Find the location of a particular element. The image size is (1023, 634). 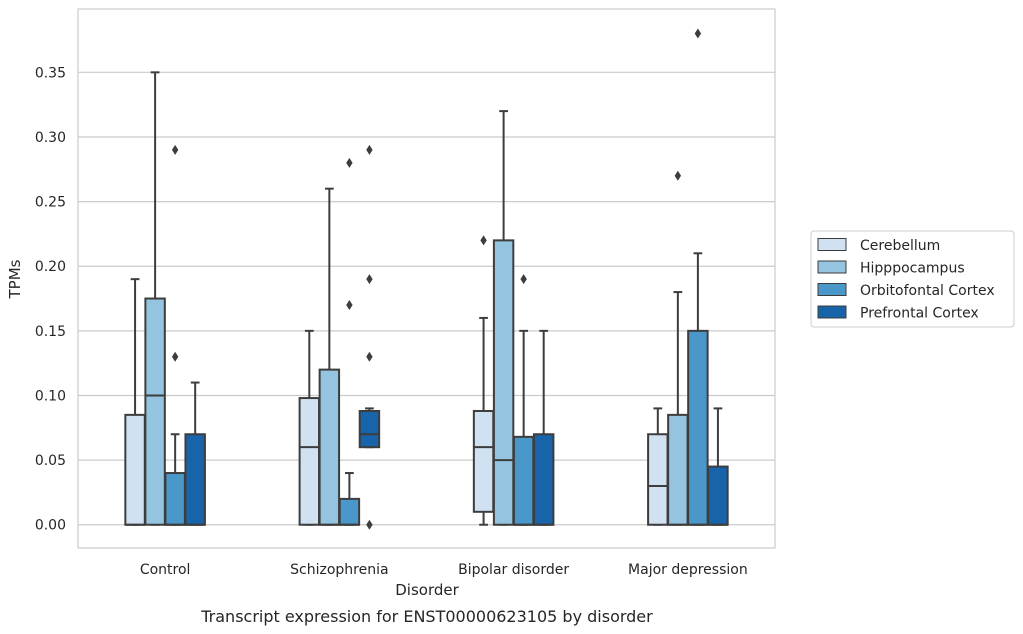

y-axis-label: TPMs is located at coordinates (15, 279).